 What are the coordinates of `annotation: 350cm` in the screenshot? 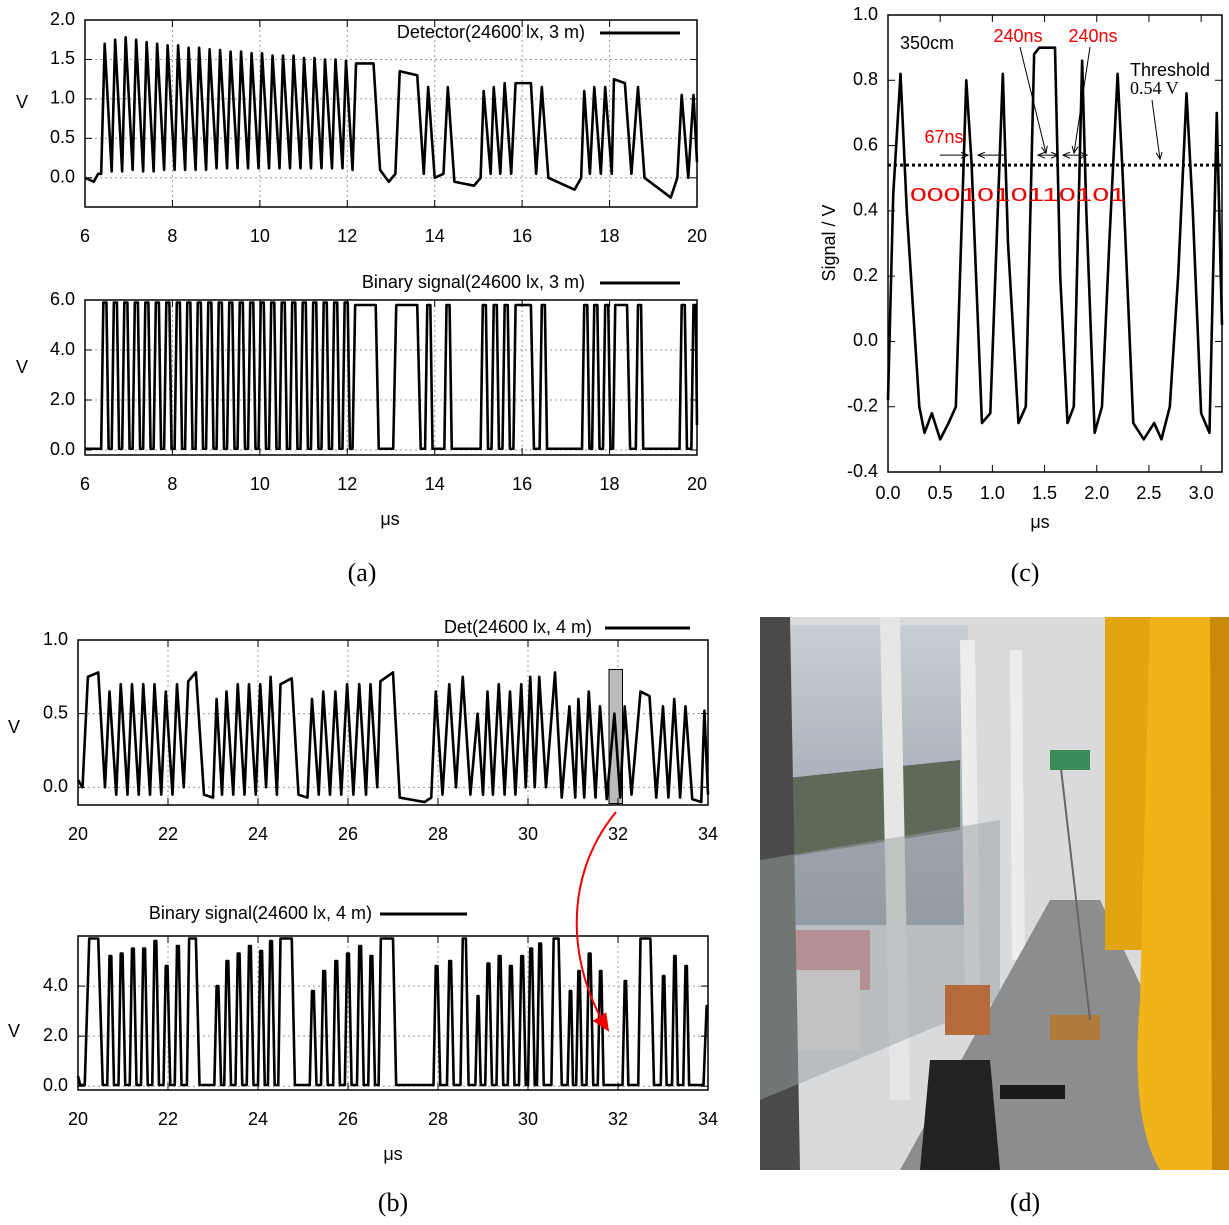 It's located at (927, 43).